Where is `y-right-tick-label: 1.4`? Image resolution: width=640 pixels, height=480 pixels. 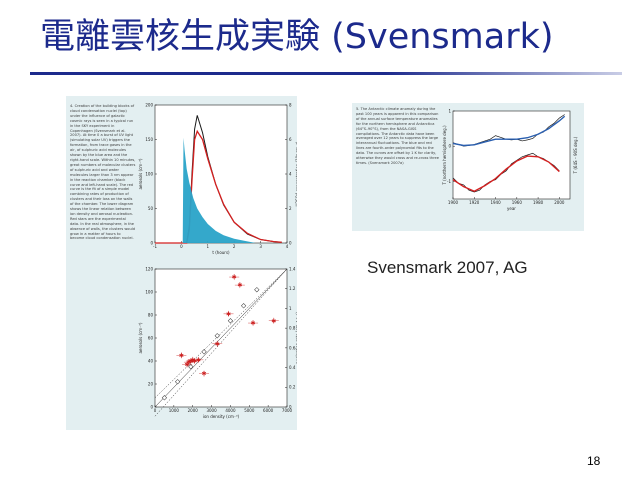
y-right-tick-label: 1.4 is located at coordinates (292, 268).